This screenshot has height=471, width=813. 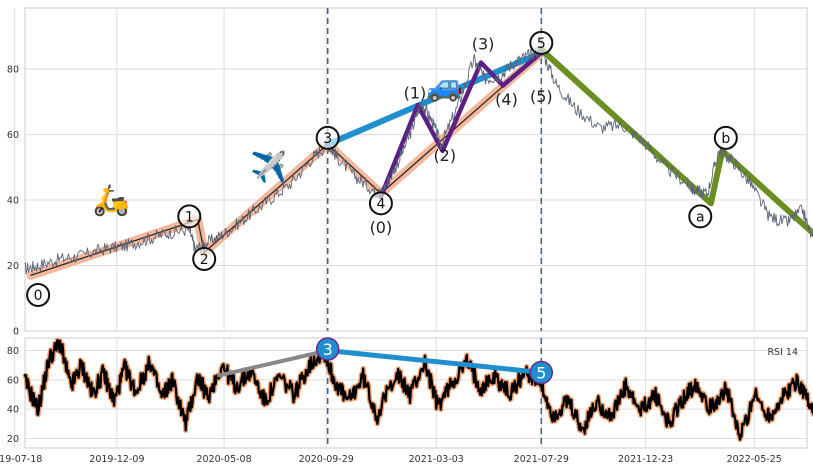 I want to click on rsi-markers: 35, so click(x=434, y=361).